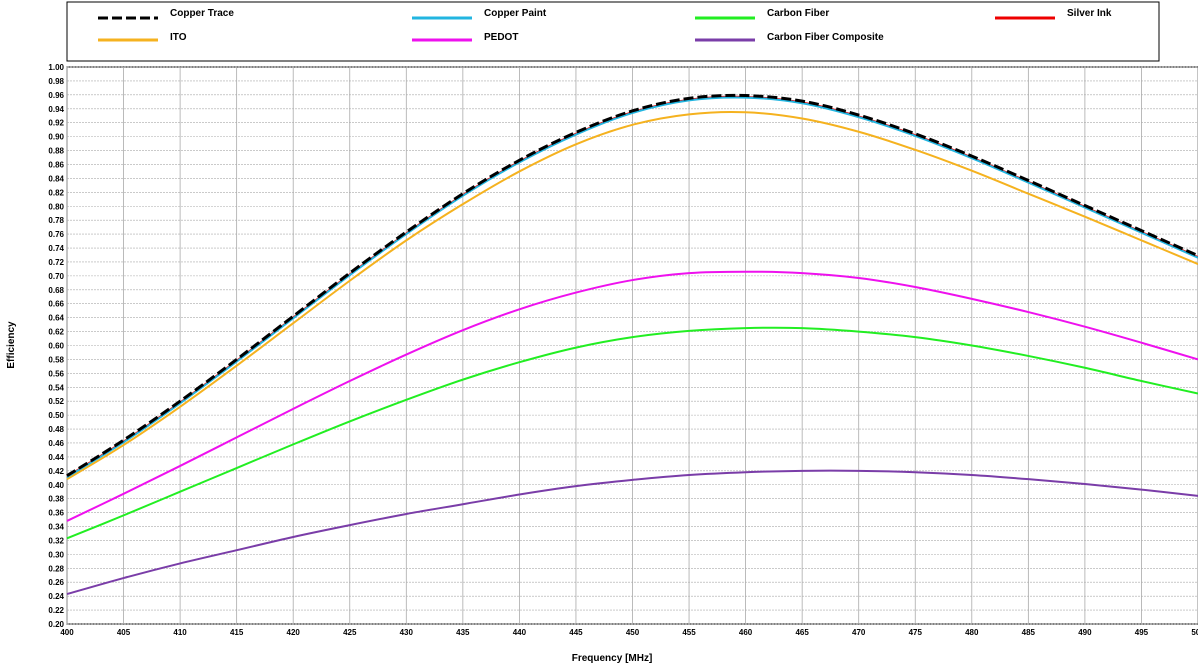  I want to click on y-tick-label: 0.72, so click(56, 262).